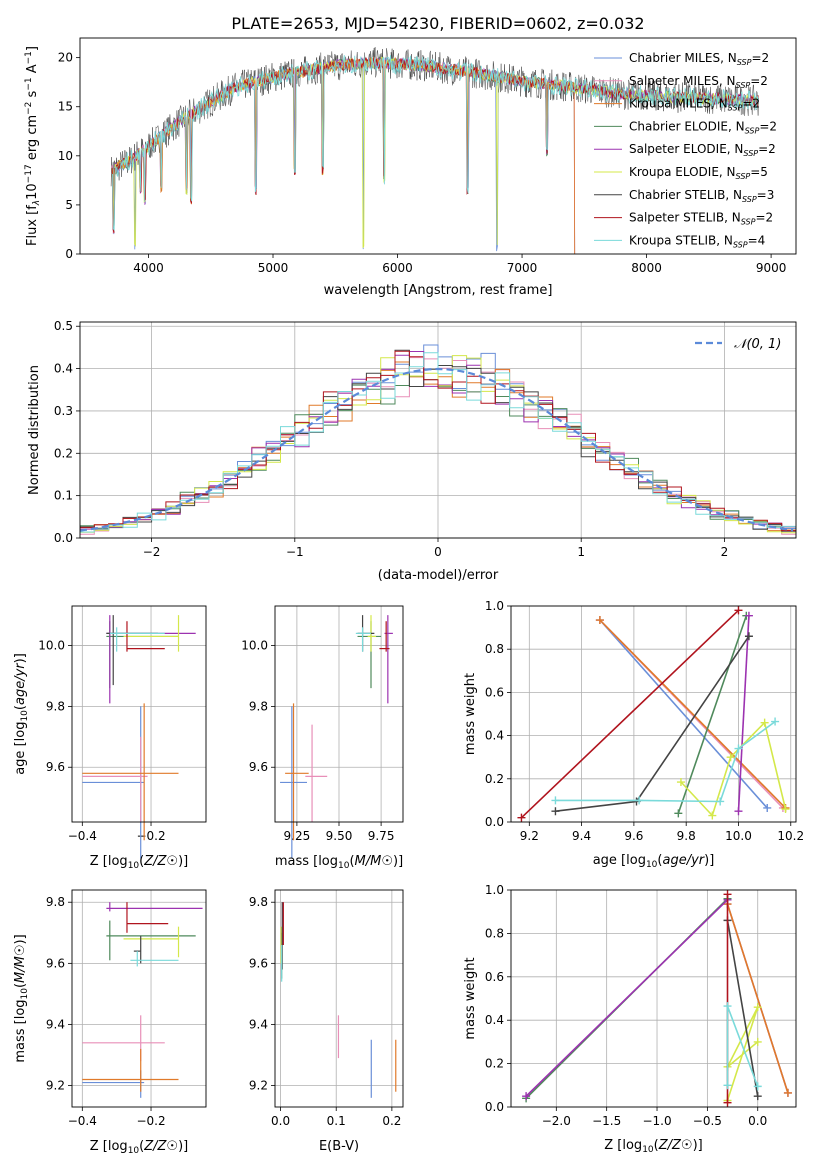 The image size is (819, 1170). Describe the element at coordinates (653, 1146) in the screenshot. I see `Z-weight-xlabel: Z [log10(Z/Z☉)]` at that location.